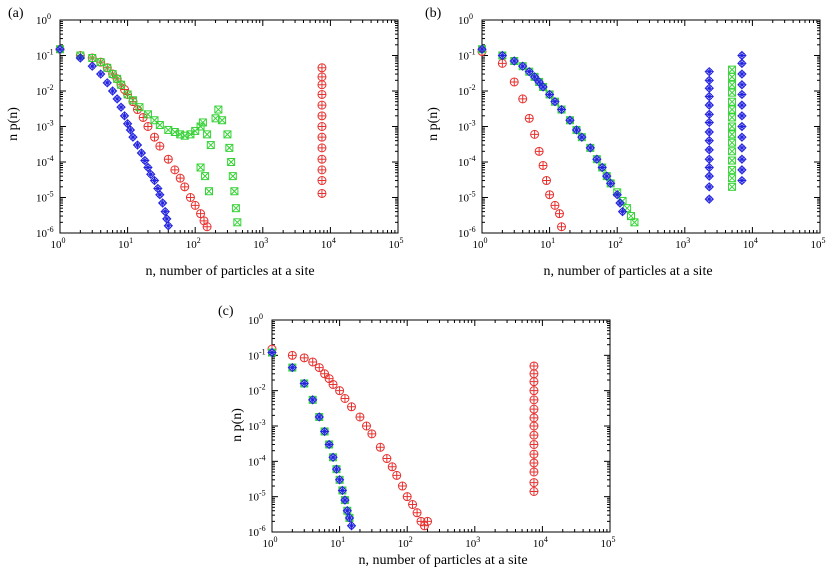 This screenshot has width=830, height=570. What do you see at coordinates (433, 13) in the screenshot?
I see `panel-label-b: (b)` at bounding box center [433, 13].